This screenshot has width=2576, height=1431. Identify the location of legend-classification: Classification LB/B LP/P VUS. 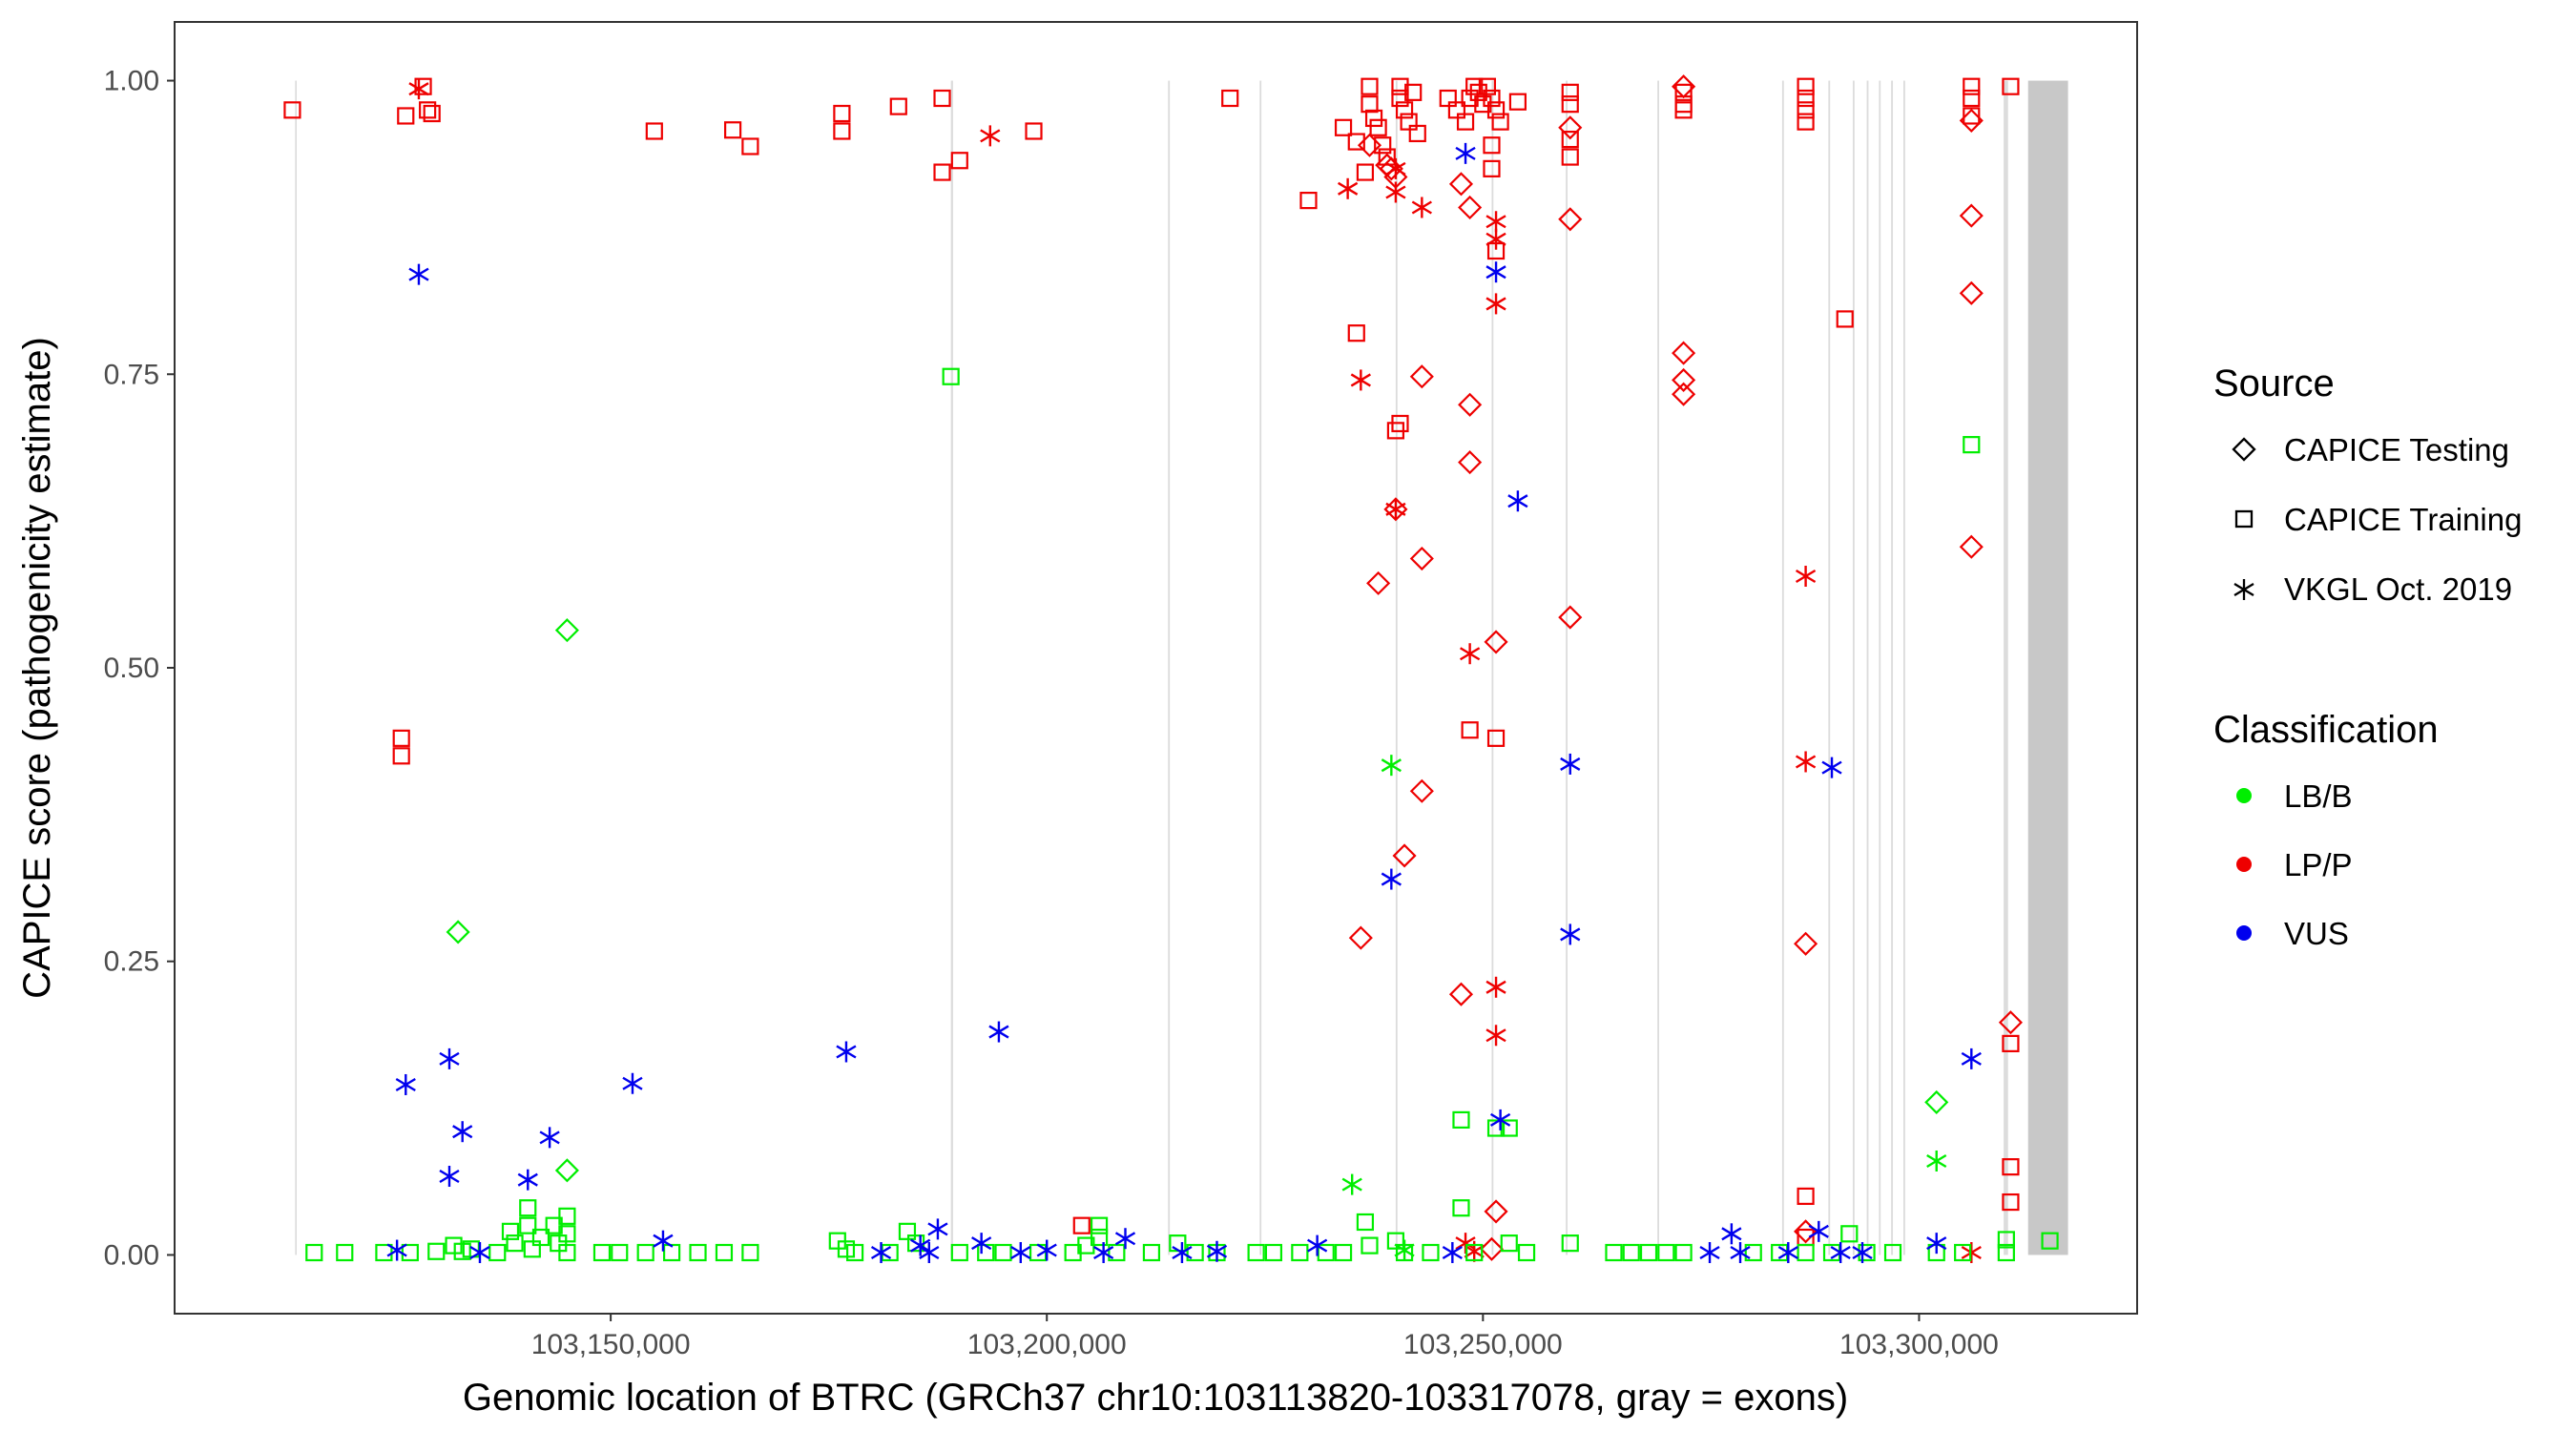
(2326, 830).